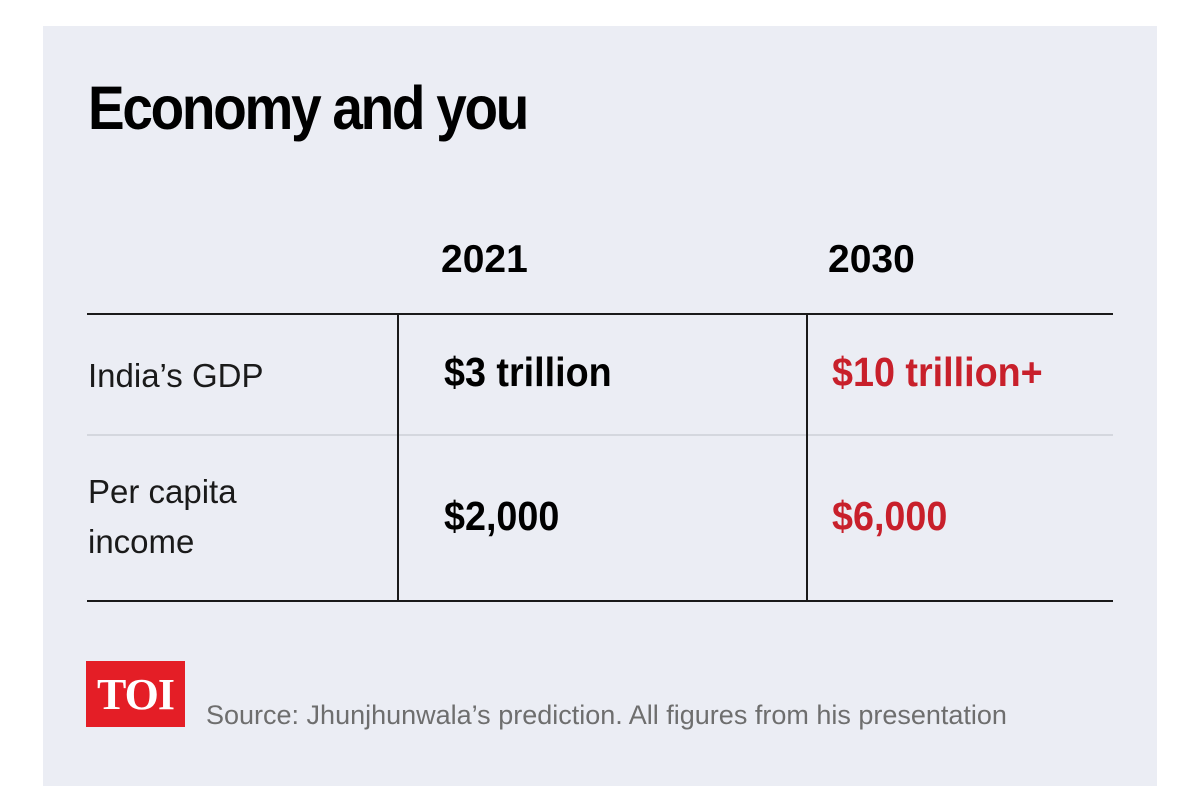 The height and width of the screenshot is (805, 1200). I want to click on toi-logo: TOI, so click(135, 694).